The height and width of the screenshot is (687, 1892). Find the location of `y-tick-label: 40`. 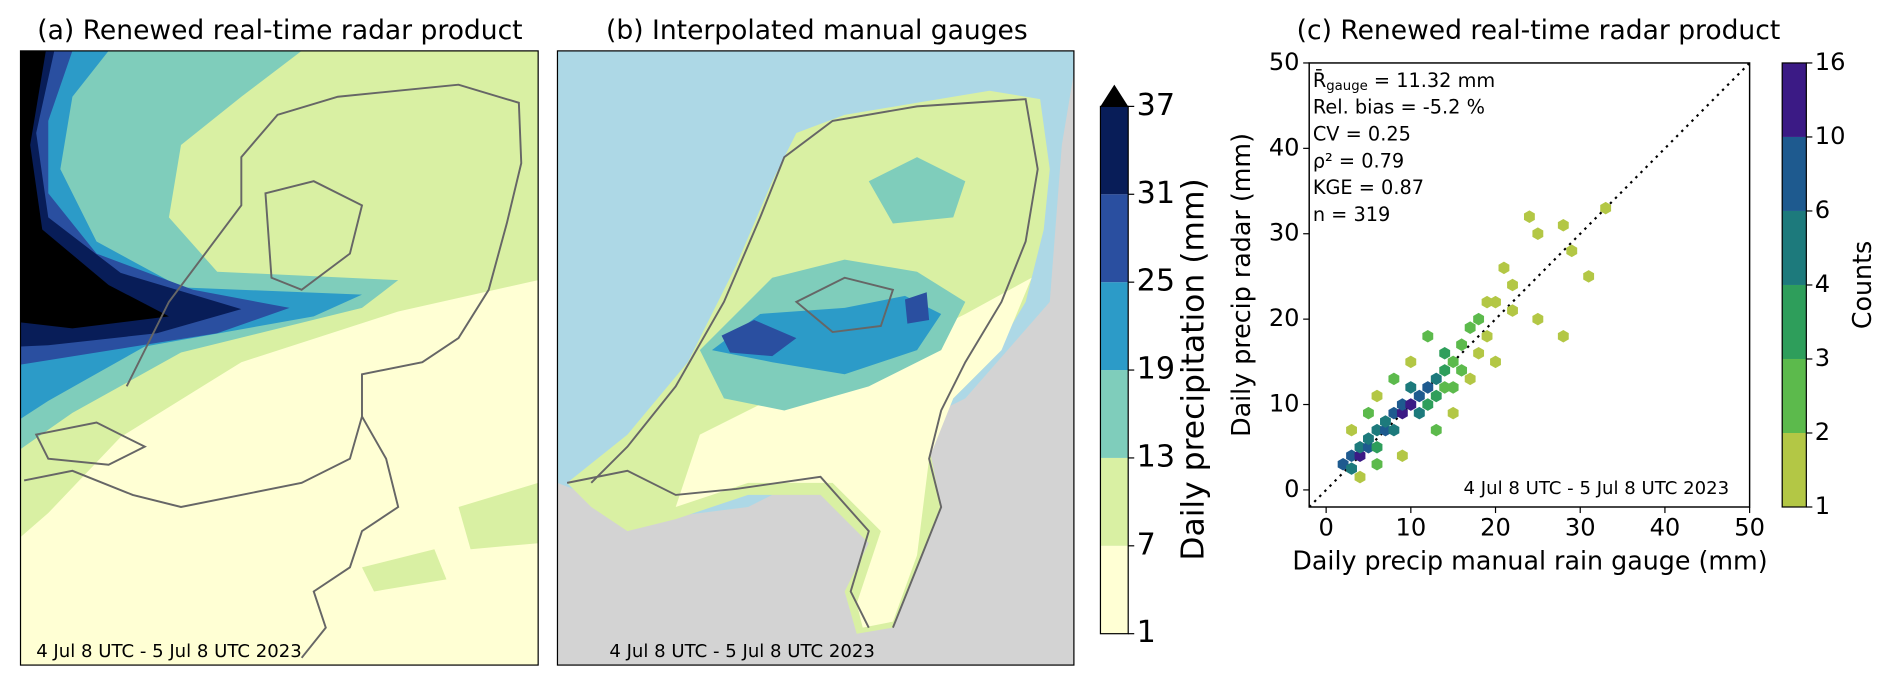

y-tick-label: 40 is located at coordinates (1284, 147).